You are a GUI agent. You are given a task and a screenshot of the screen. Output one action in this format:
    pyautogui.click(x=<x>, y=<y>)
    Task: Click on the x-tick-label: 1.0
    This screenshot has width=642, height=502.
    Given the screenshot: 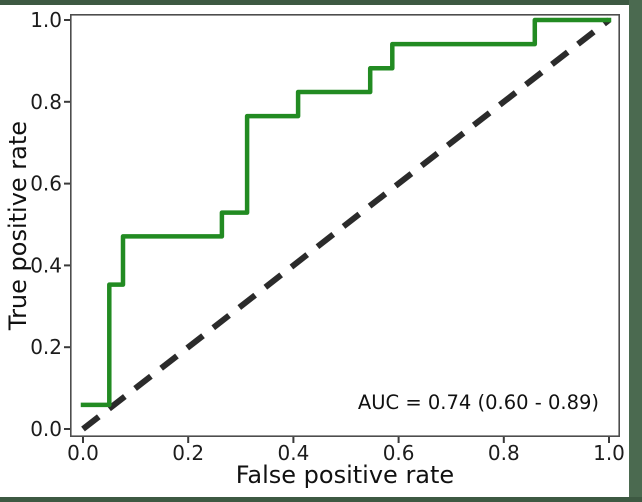 What is the action you would take?
    pyautogui.click(x=609, y=453)
    